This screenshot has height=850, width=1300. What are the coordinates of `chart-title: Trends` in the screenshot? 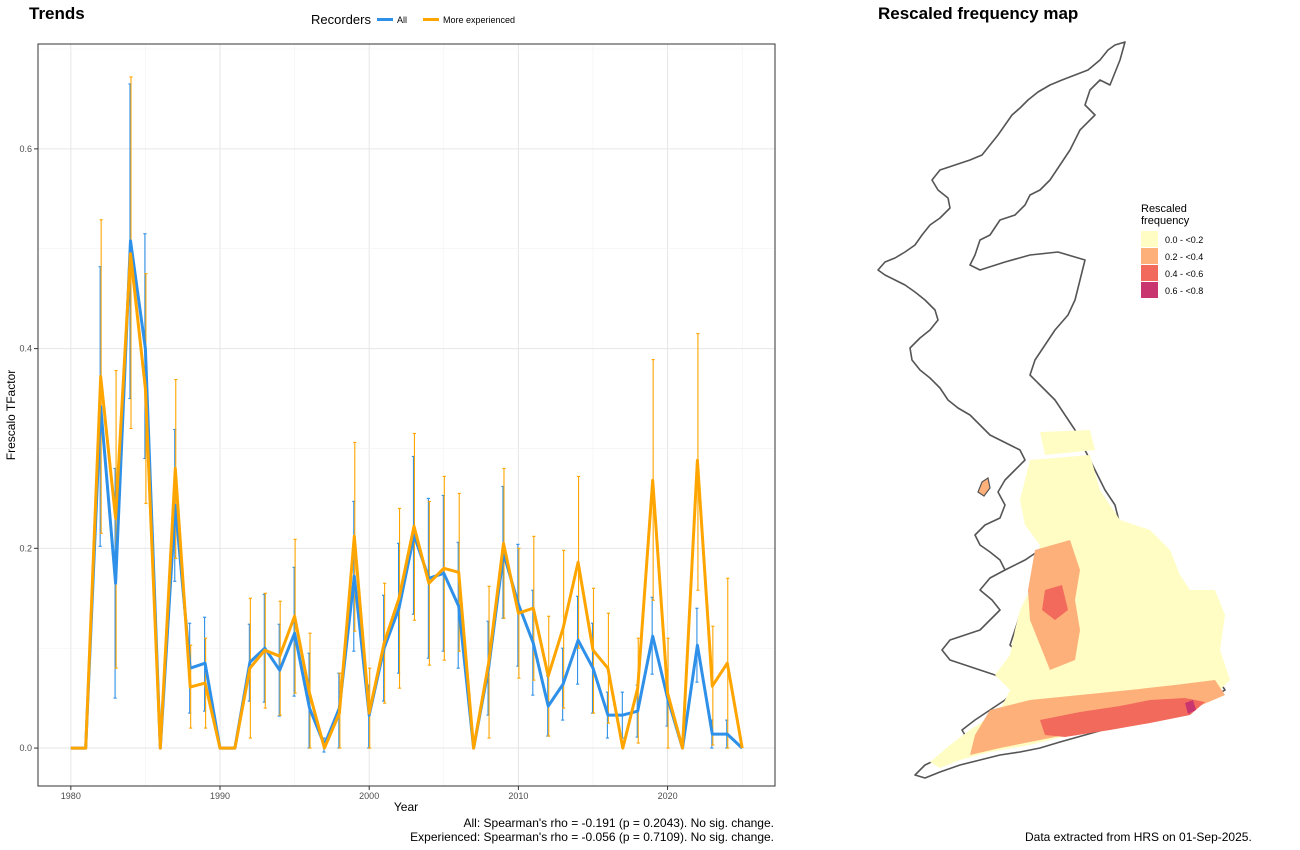 It's located at (57, 13).